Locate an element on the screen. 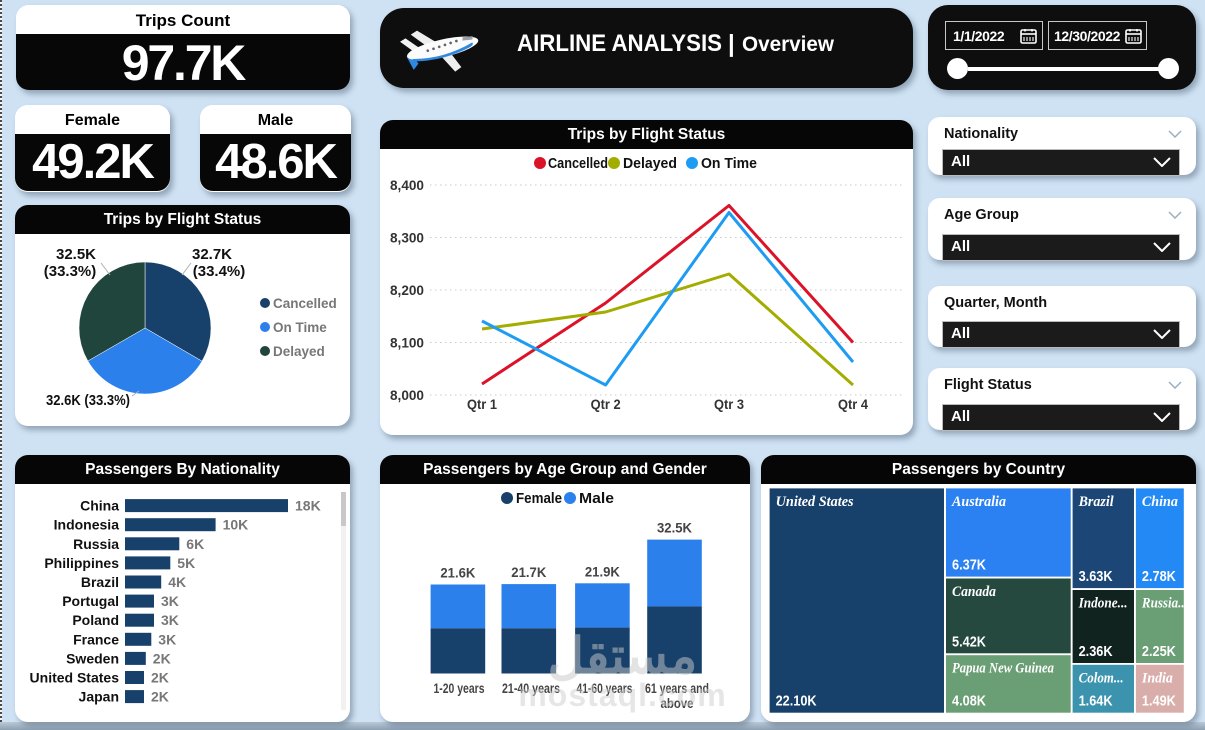 This screenshot has width=1205, height=730. svg-text: 6K is located at coordinates (195, 544).